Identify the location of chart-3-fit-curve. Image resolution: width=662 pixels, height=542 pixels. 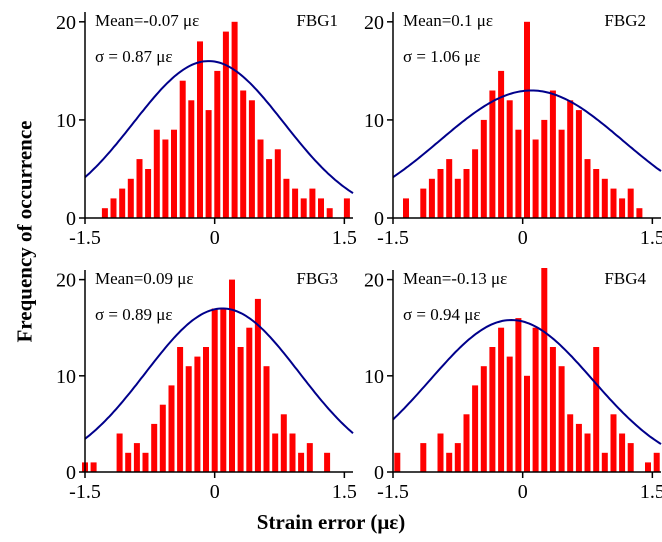
(219, 373).